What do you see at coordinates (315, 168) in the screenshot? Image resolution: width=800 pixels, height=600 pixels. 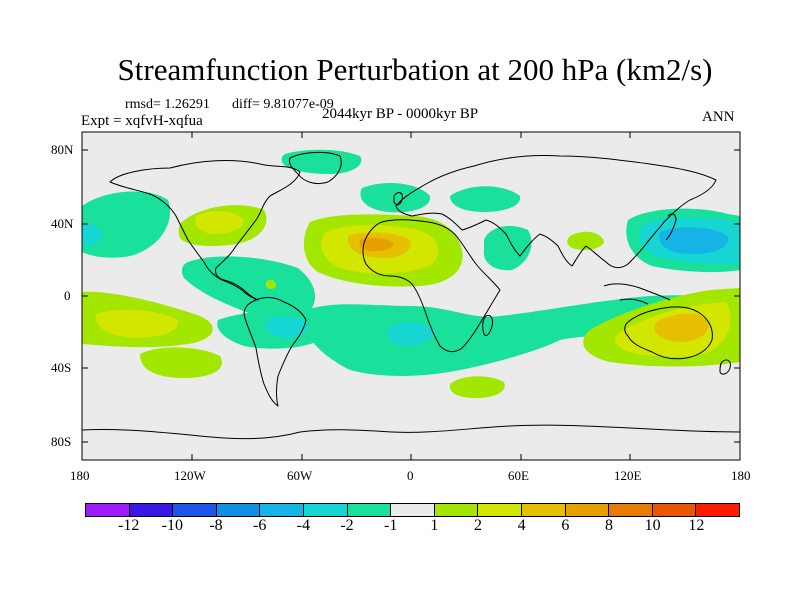 I see `coast-greenland` at bounding box center [315, 168].